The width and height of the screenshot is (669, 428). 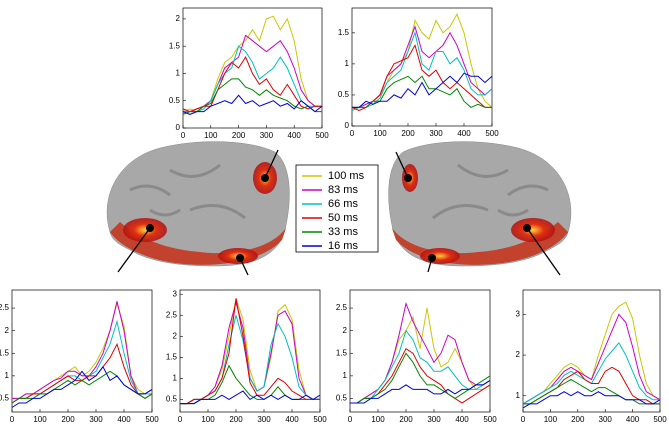 I want to click on legend-label: 16 ms, so click(x=343, y=246).